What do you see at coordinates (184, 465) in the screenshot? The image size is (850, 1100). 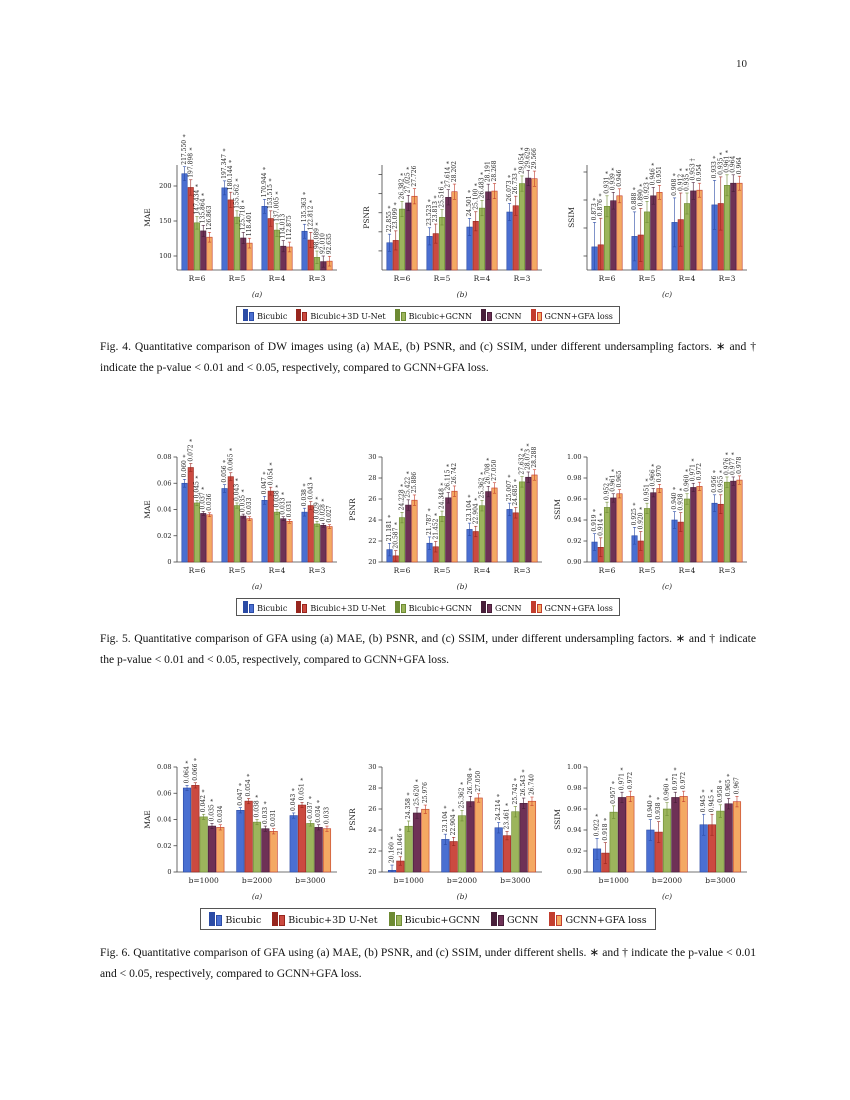 I see `svg-text: 0.060 ∗` at bounding box center [184, 465].